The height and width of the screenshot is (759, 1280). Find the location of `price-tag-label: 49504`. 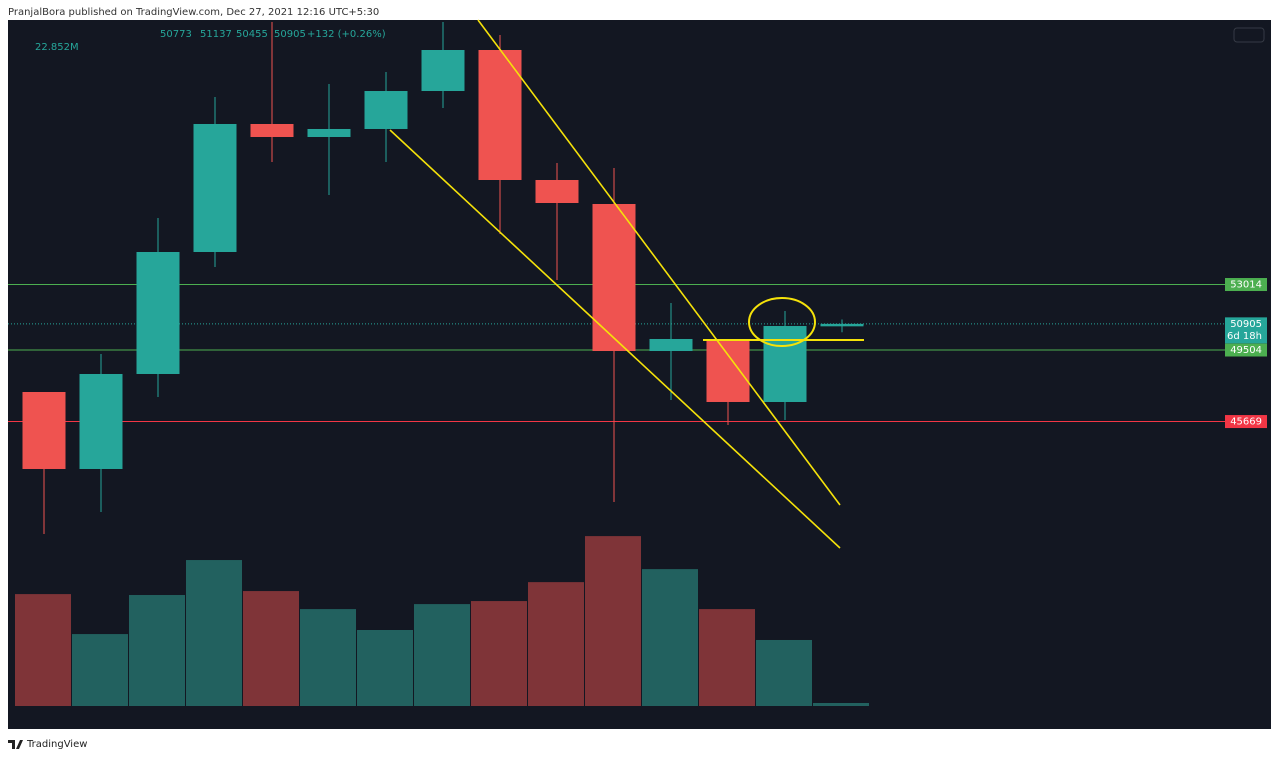

price-tag-label: 49504 is located at coordinates (1246, 350).